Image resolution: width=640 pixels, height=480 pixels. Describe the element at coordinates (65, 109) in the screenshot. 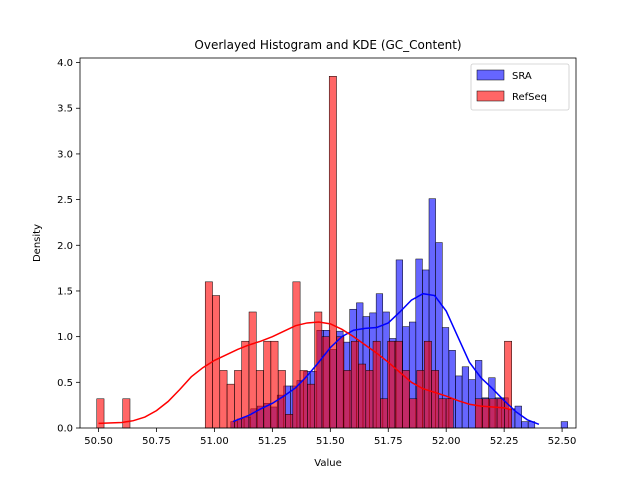

I see `y-tick-label: 3.5` at that location.